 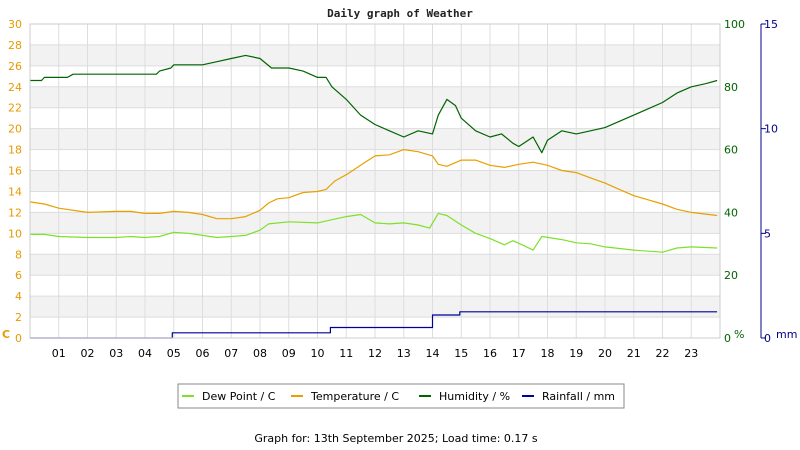 I want to click on rainfall-axis: 0 5 10 15 mm, so click(x=778, y=181).